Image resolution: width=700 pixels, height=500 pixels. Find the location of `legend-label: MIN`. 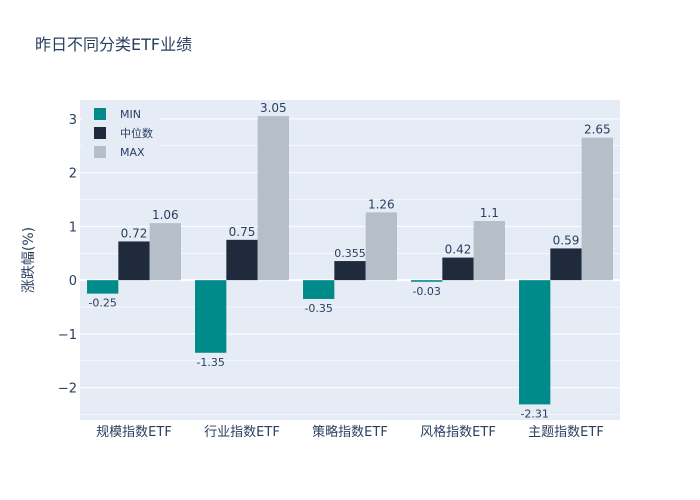

legend-label: MIN is located at coordinates (130, 114).